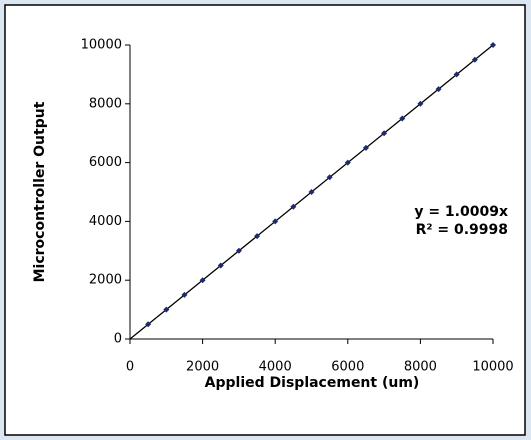 The height and width of the screenshot is (440, 531). What do you see at coordinates (105, 103) in the screenshot?
I see `y-tick-label: 8000` at bounding box center [105, 103].